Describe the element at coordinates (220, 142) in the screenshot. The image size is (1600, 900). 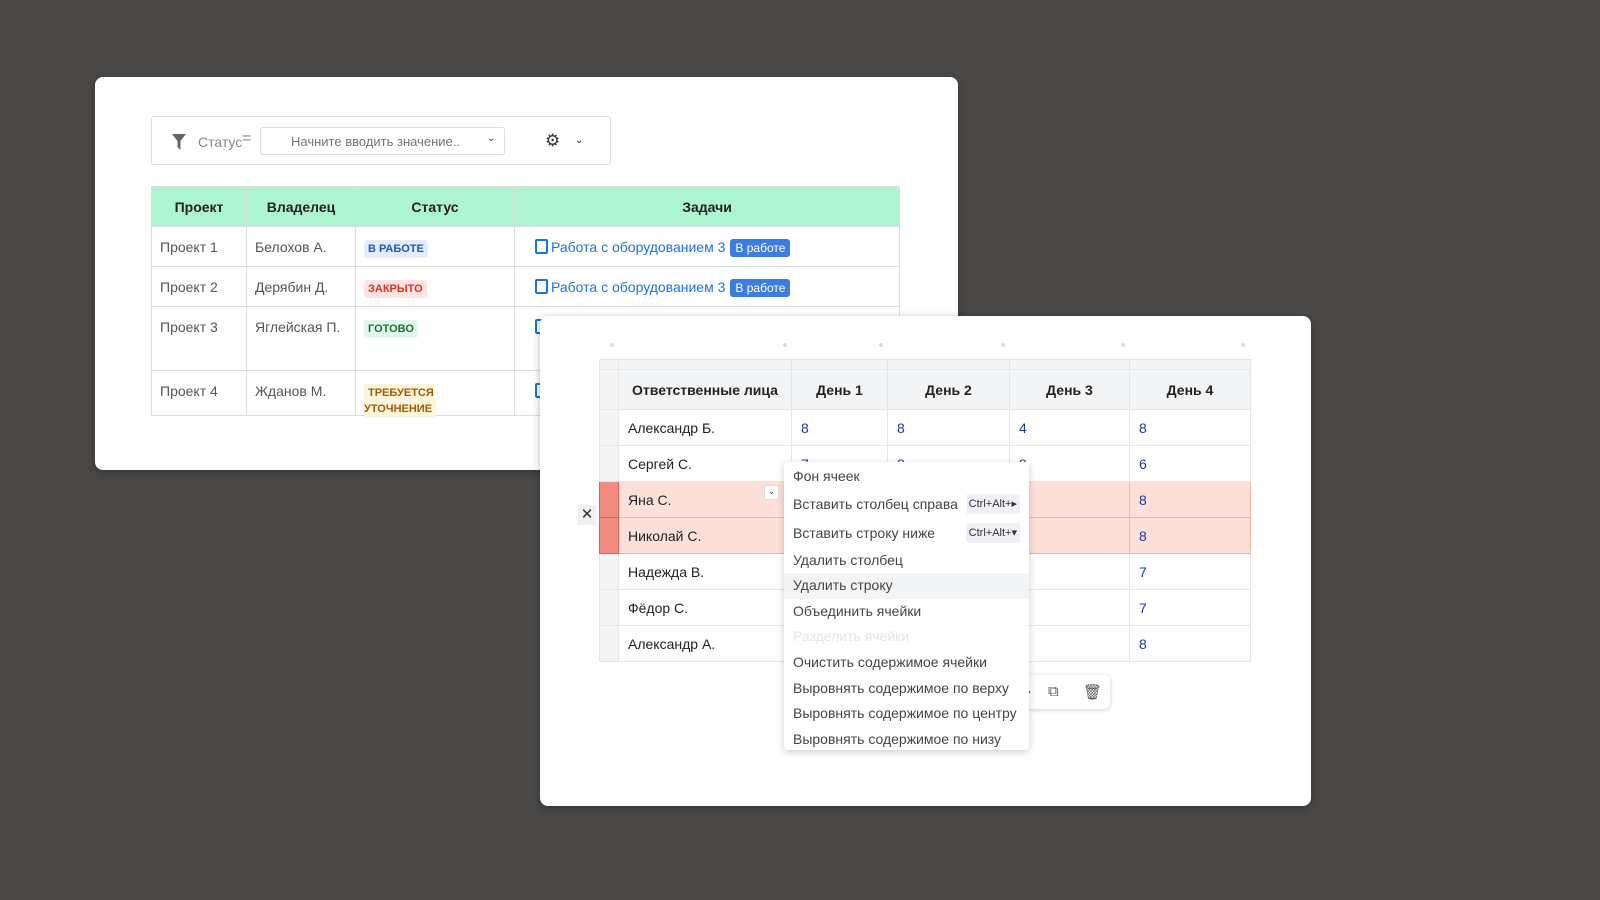
I see `filter-field: Статус` at that location.